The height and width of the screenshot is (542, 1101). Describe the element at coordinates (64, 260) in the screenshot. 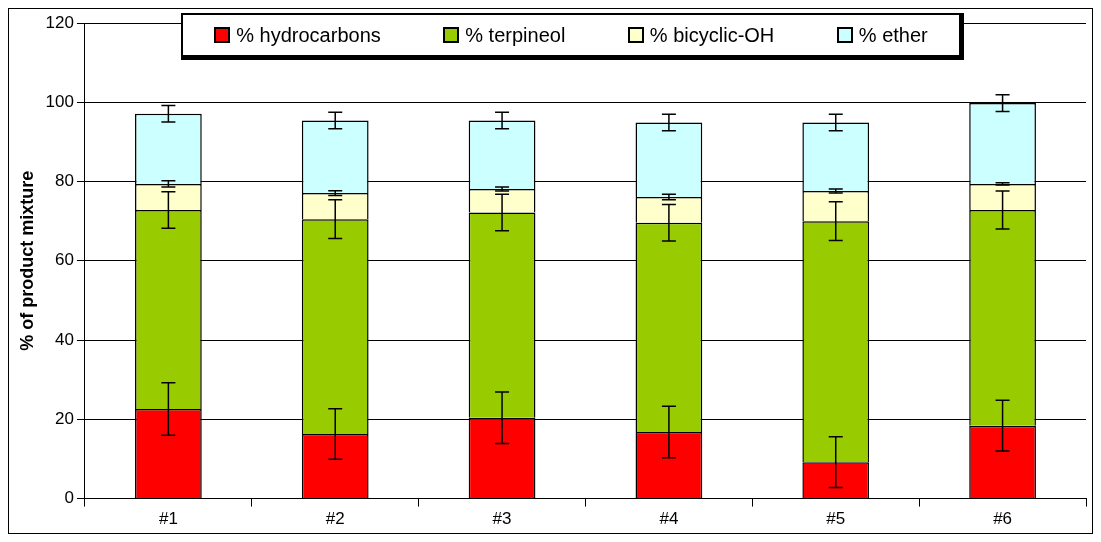

I see `y-tick-label: 60` at that location.